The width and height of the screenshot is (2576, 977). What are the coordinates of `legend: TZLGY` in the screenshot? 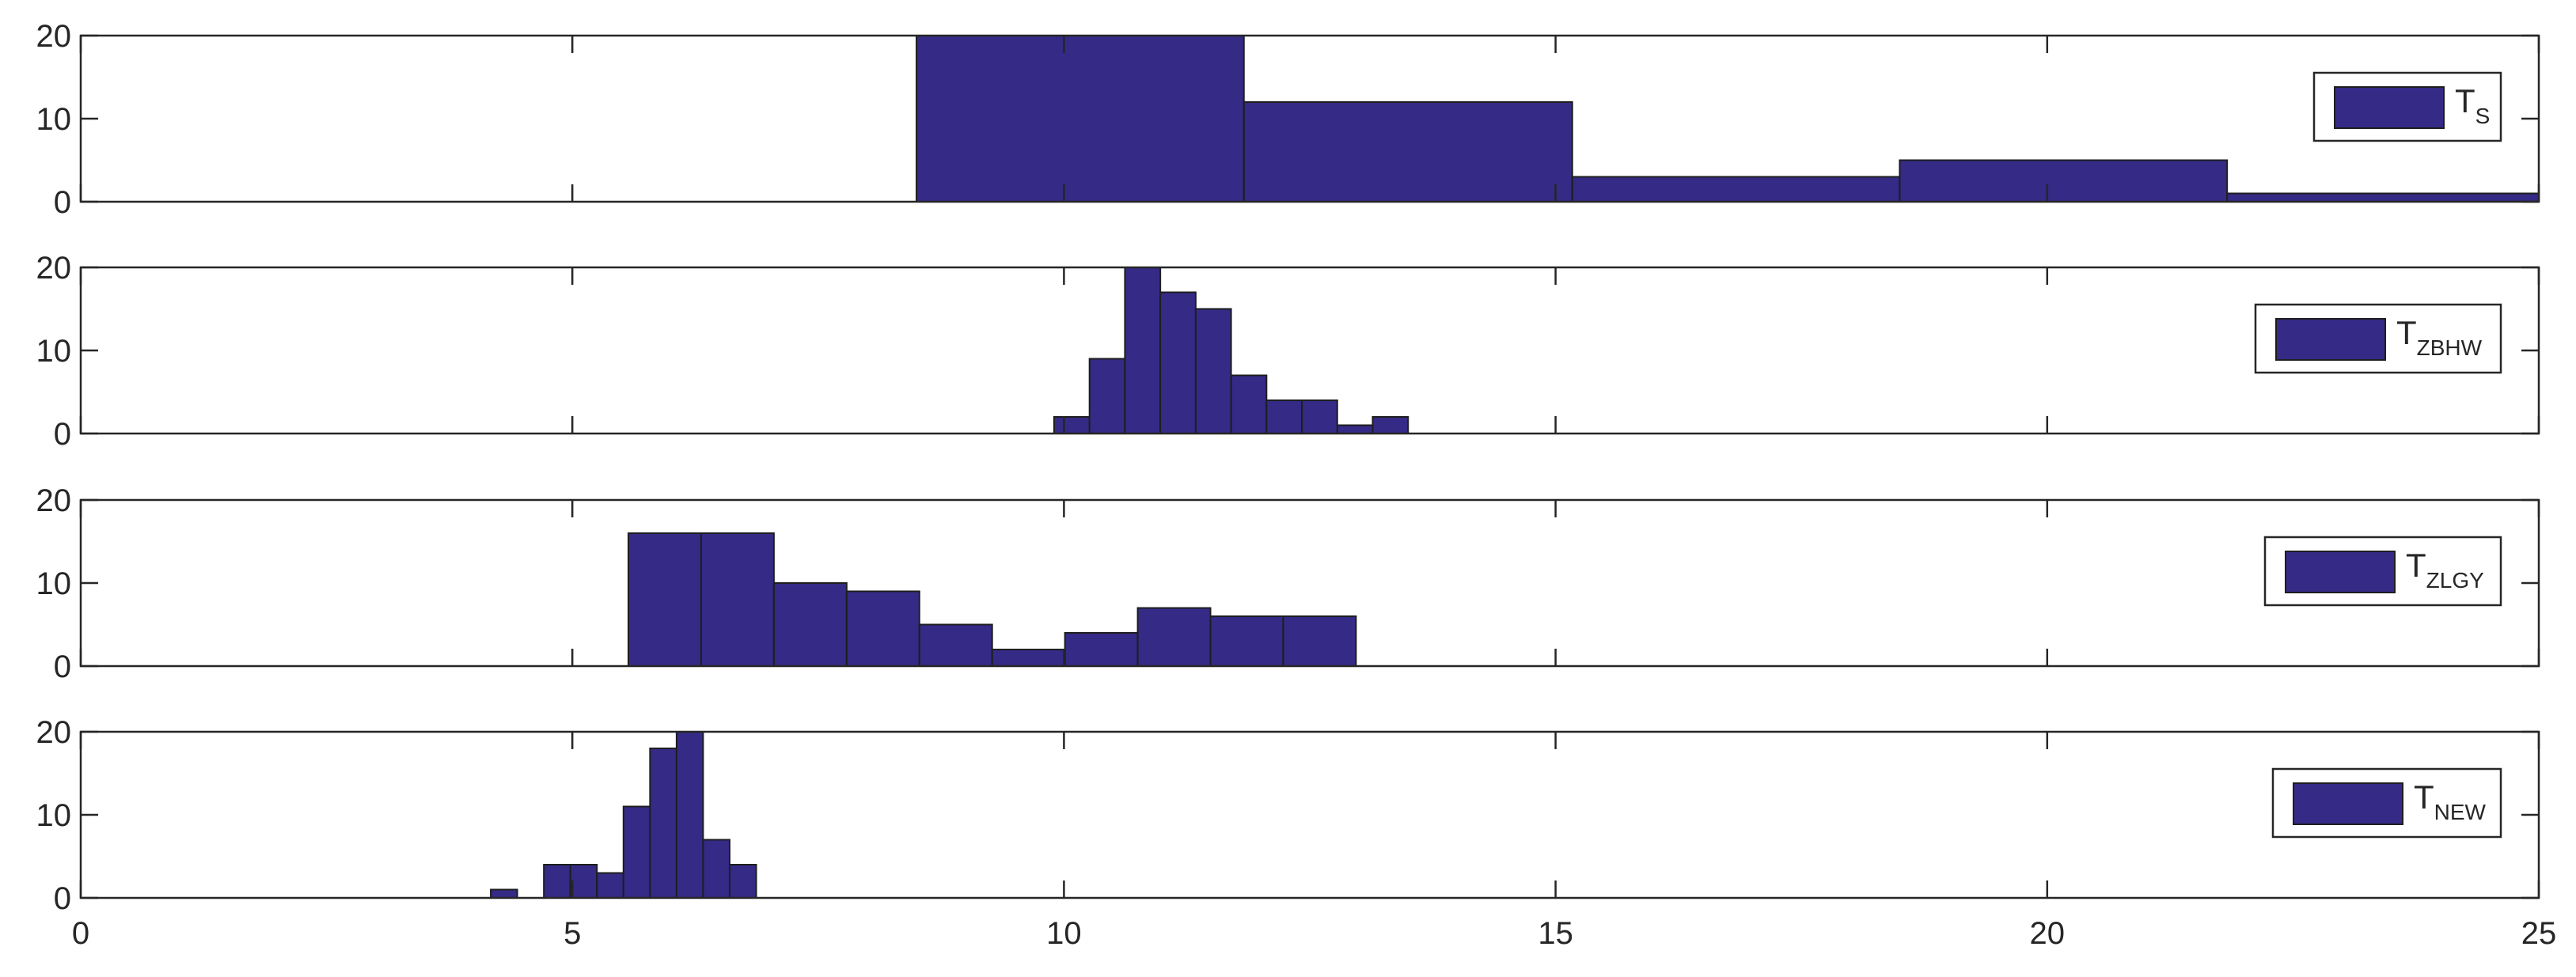 It's located at (2382, 571).